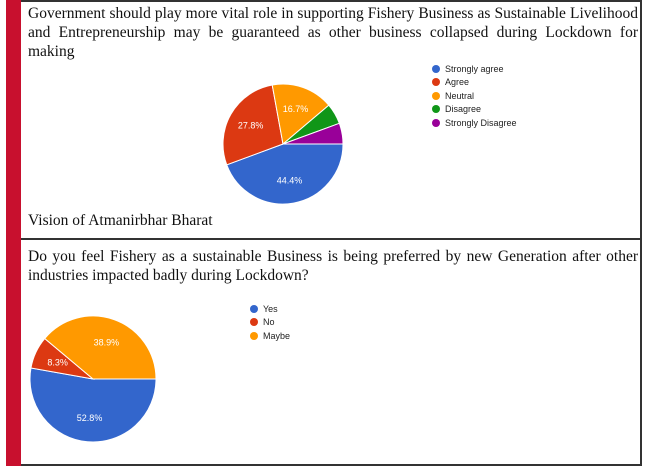 This screenshot has height=466, width=647. I want to click on chart-2-legend: Yes No Maybe, so click(270, 322).